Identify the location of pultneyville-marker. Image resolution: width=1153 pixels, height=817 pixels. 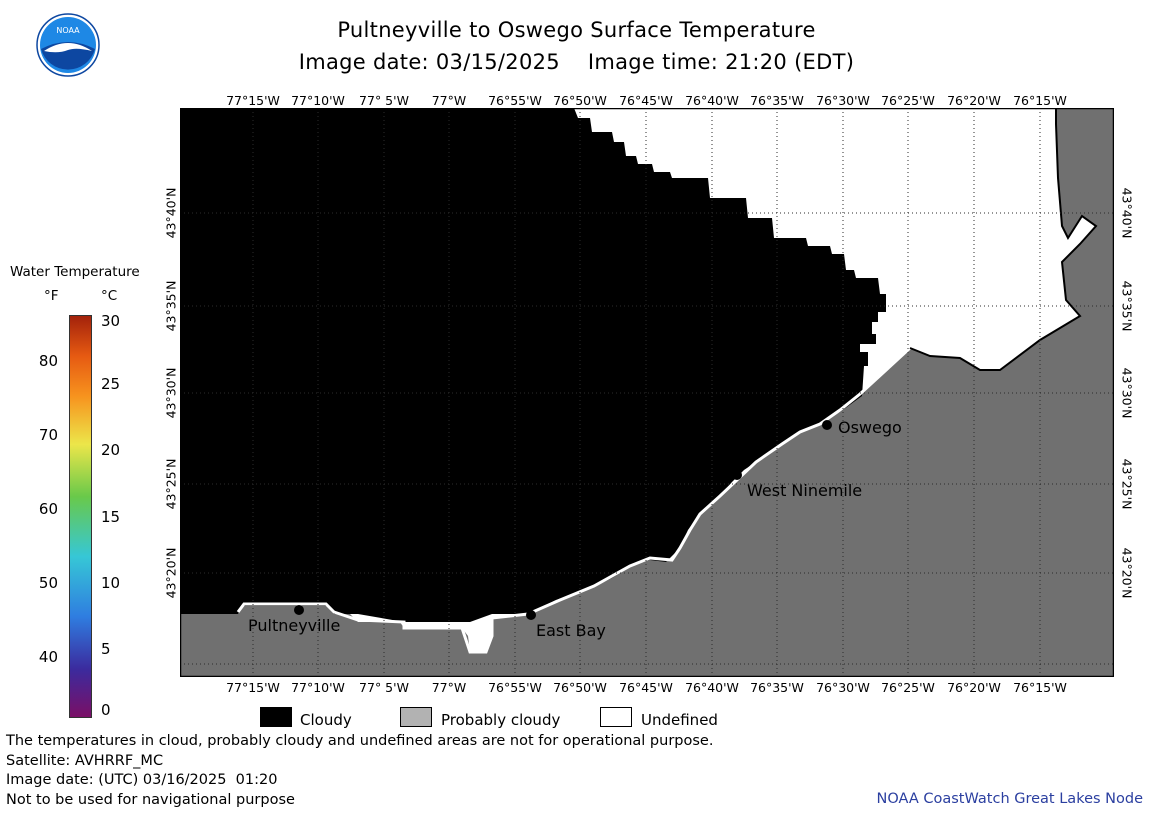
(299, 610).